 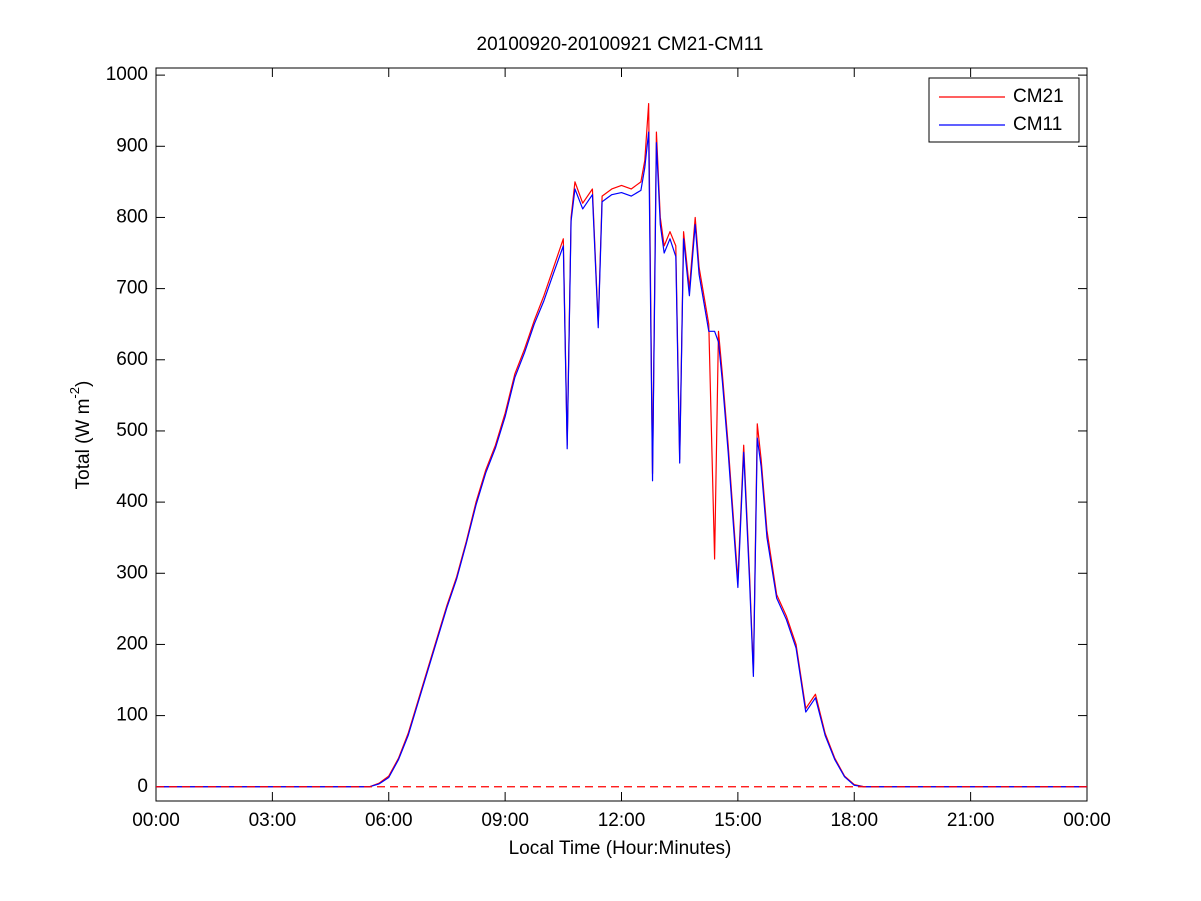 I want to click on y-tick-label: 200, so click(x=132, y=643).